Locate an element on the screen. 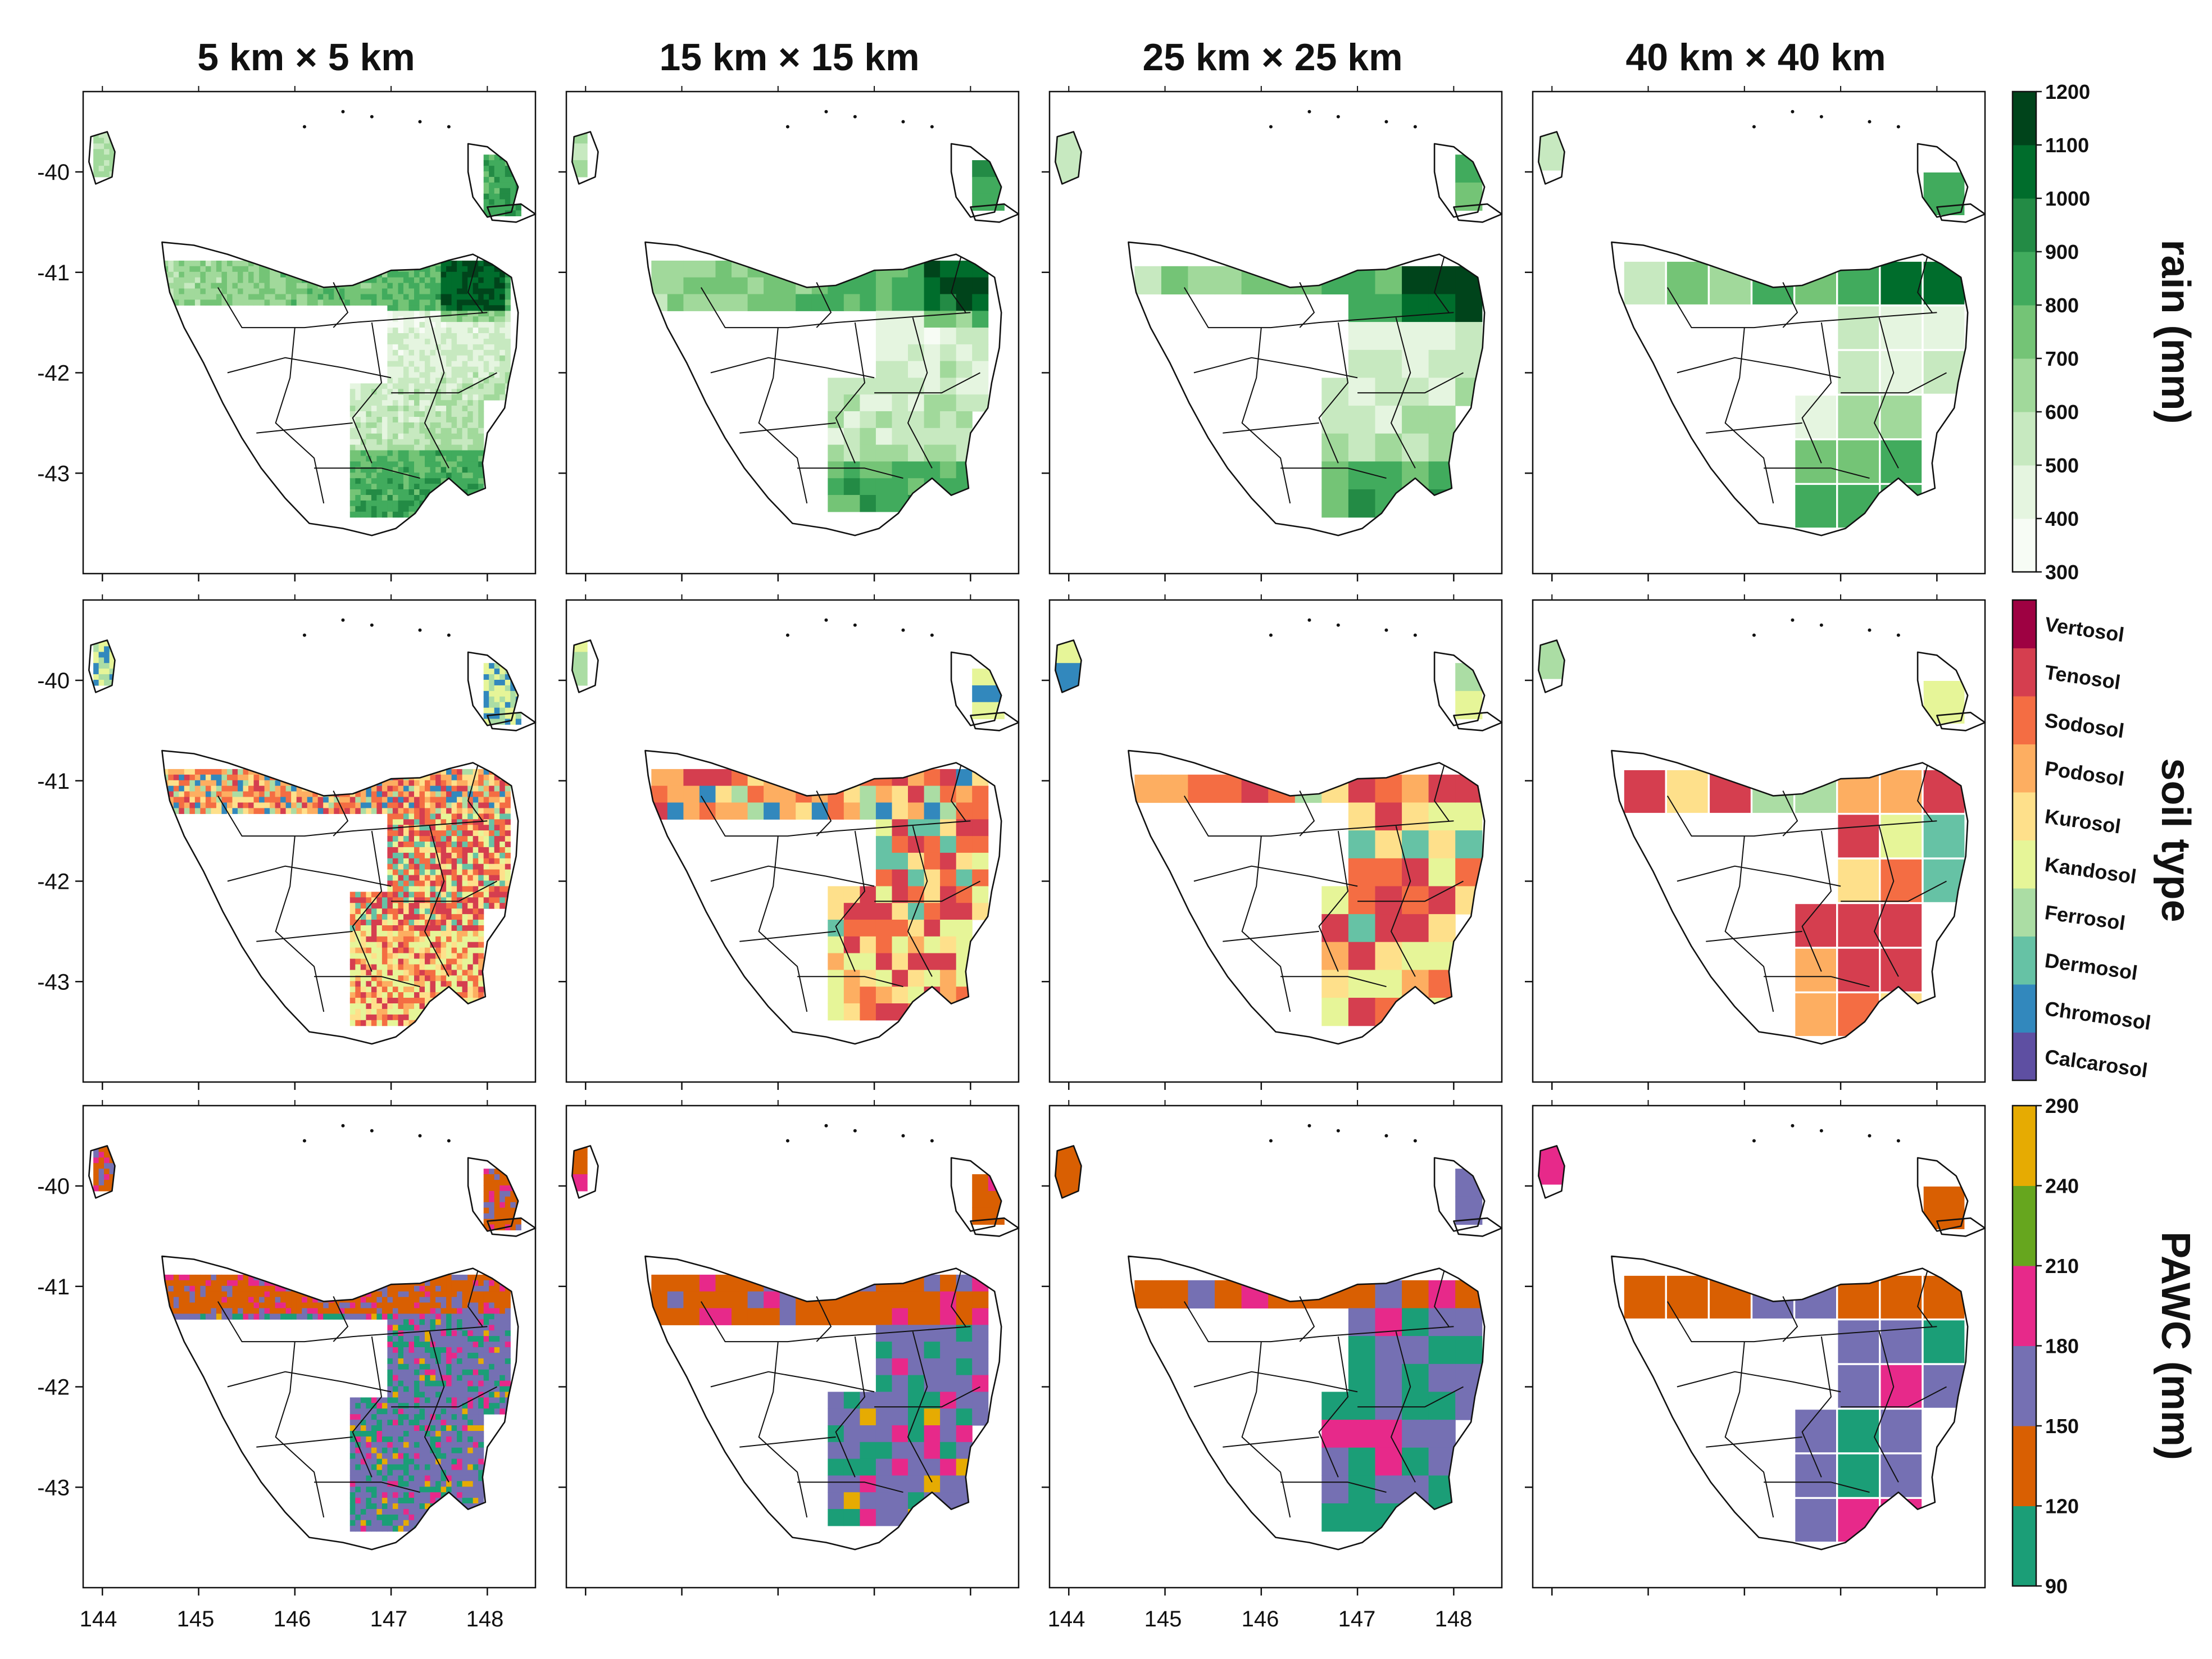 The height and width of the screenshot is (1659, 2212). region-boundary is located at coordinates (835, 308).